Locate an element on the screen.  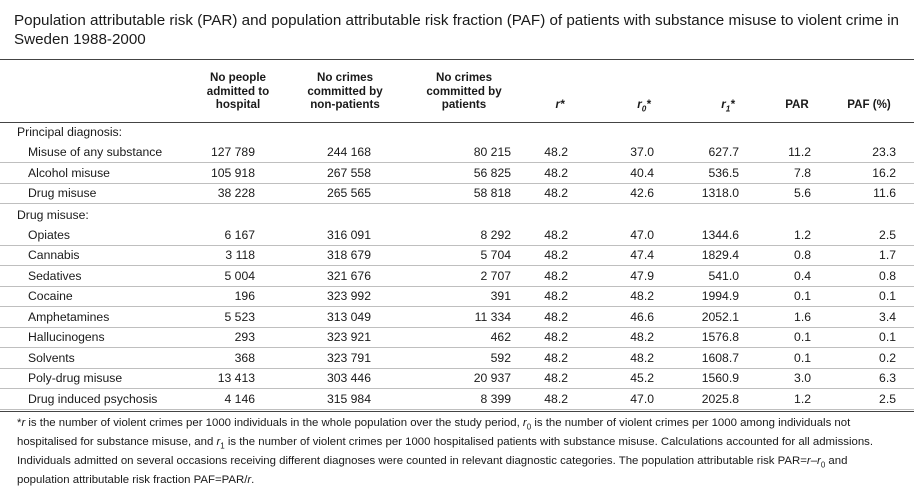
header-rule is located at coordinates (457, 122).